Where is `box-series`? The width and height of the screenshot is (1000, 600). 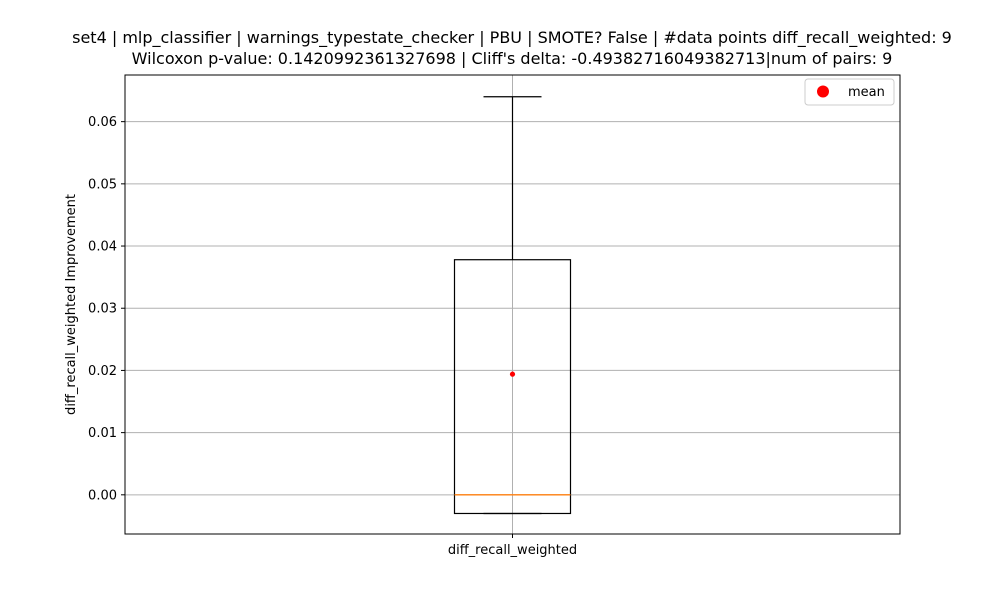
box-series is located at coordinates (512, 305).